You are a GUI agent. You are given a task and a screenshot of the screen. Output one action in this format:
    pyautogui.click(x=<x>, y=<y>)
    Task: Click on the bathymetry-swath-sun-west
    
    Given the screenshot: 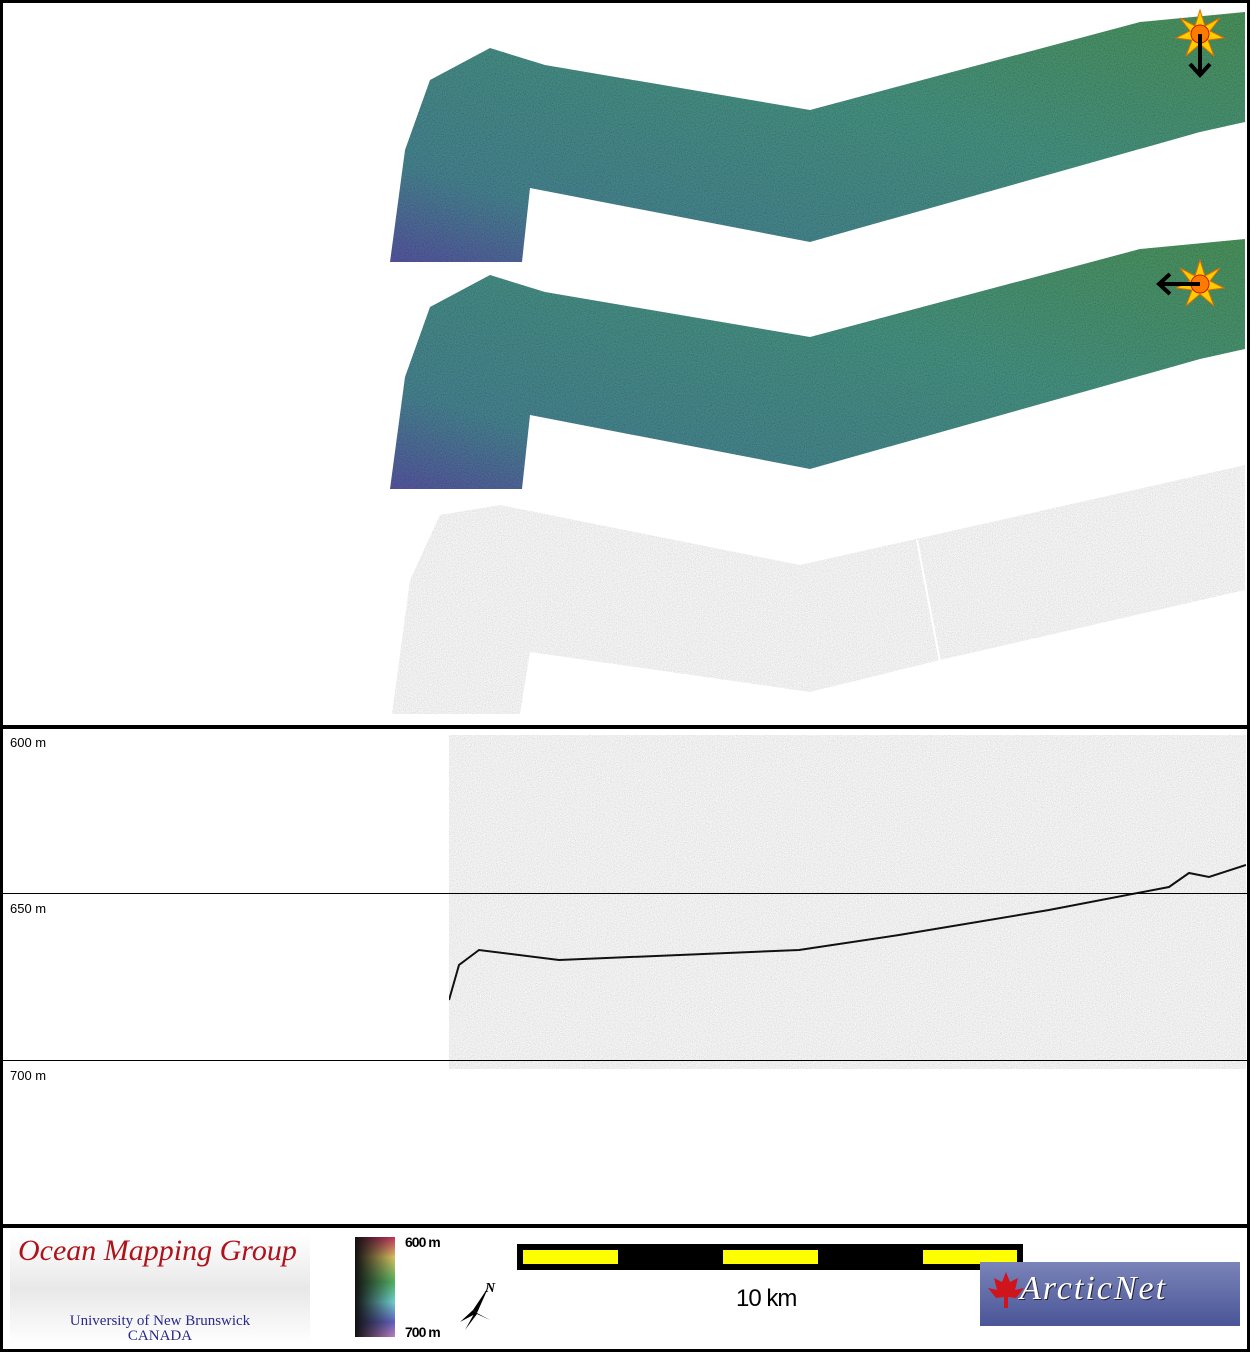 What is the action you would take?
    pyautogui.click(x=817, y=364)
    